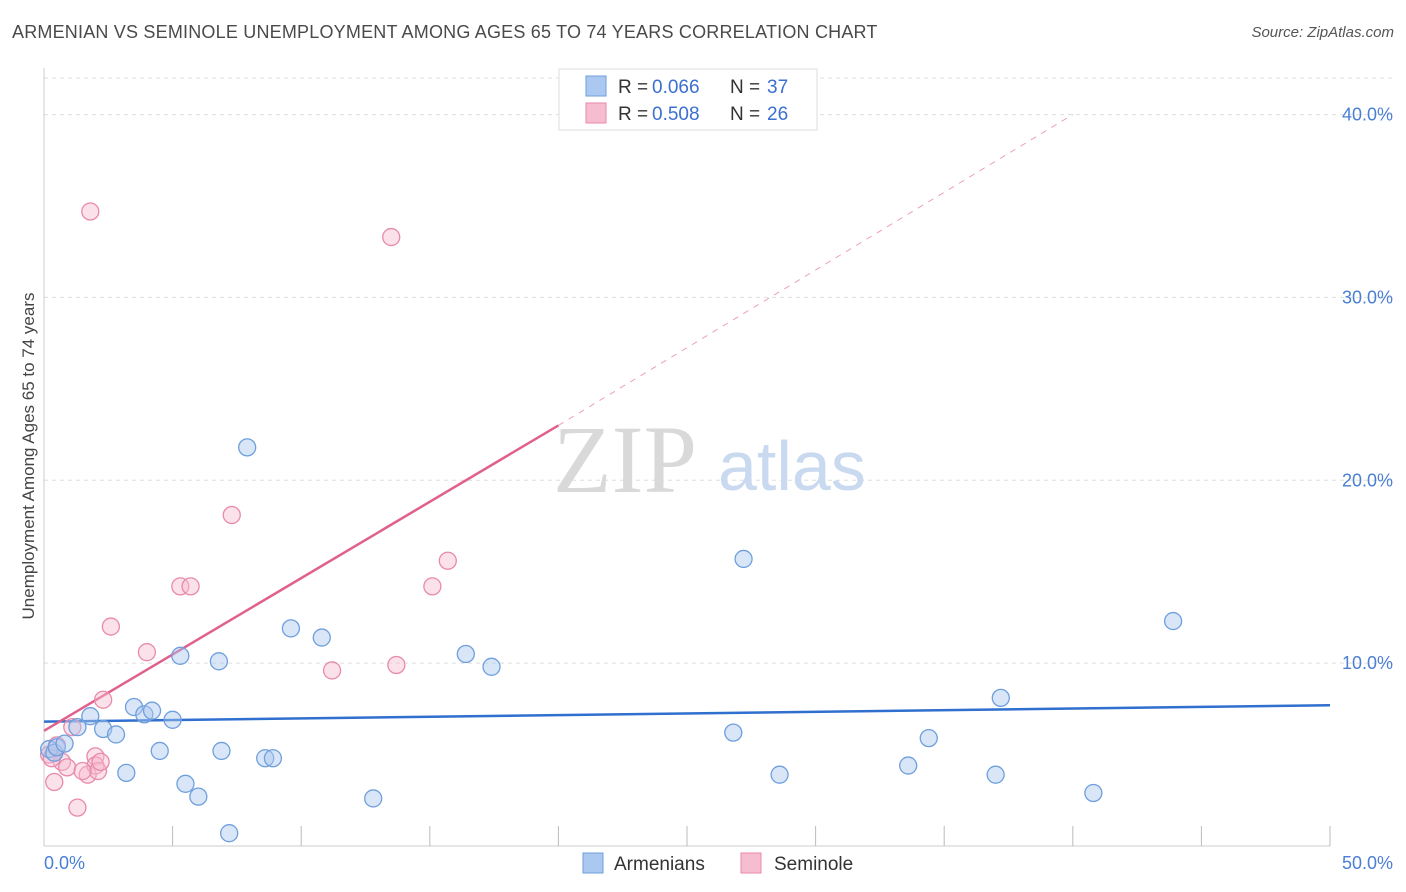  Describe the element at coordinates (64, 863) in the screenshot. I see `x-tick-label-min: 0.0%` at that location.